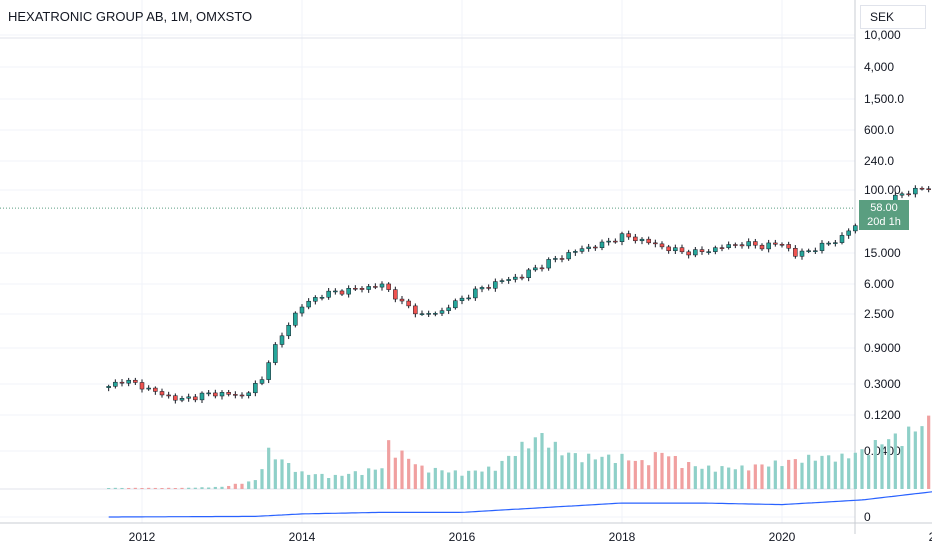  What do you see at coordinates (879, 130) in the screenshot?
I see `y-tick-label: 600.0` at bounding box center [879, 130].